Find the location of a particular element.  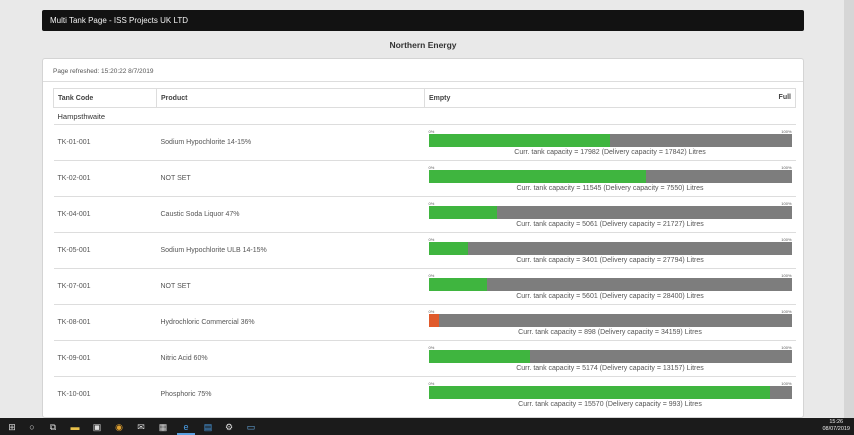

table-header-row: Tank Code Product Empty Full is located at coordinates (424, 98).